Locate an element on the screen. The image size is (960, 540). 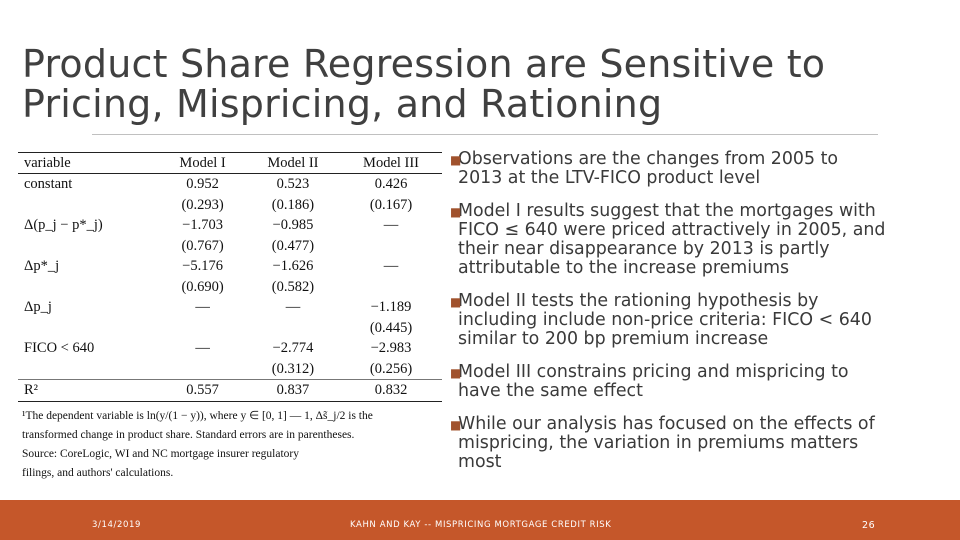
table-cell-value: −0.985 is located at coordinates (293, 225).